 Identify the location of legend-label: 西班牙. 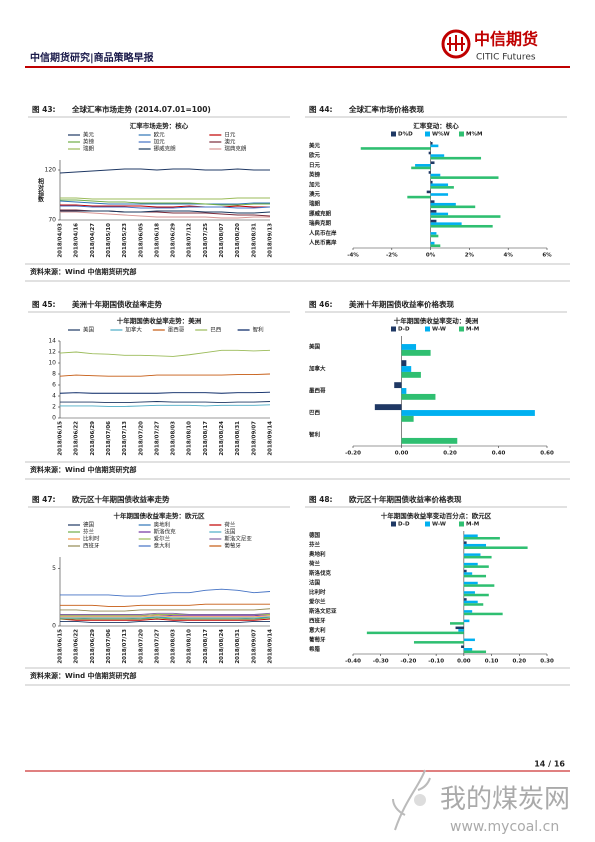
(91, 546).